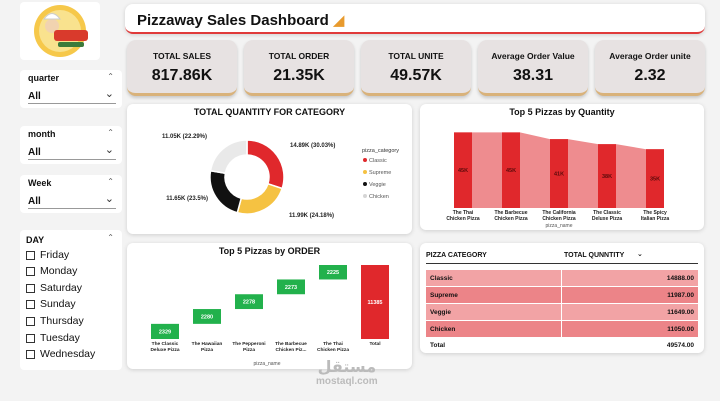 The width and height of the screenshot is (720, 401). Describe the element at coordinates (71, 194) in the screenshot. I see `slicer-week: Week ⌃ All ⌄` at that location.